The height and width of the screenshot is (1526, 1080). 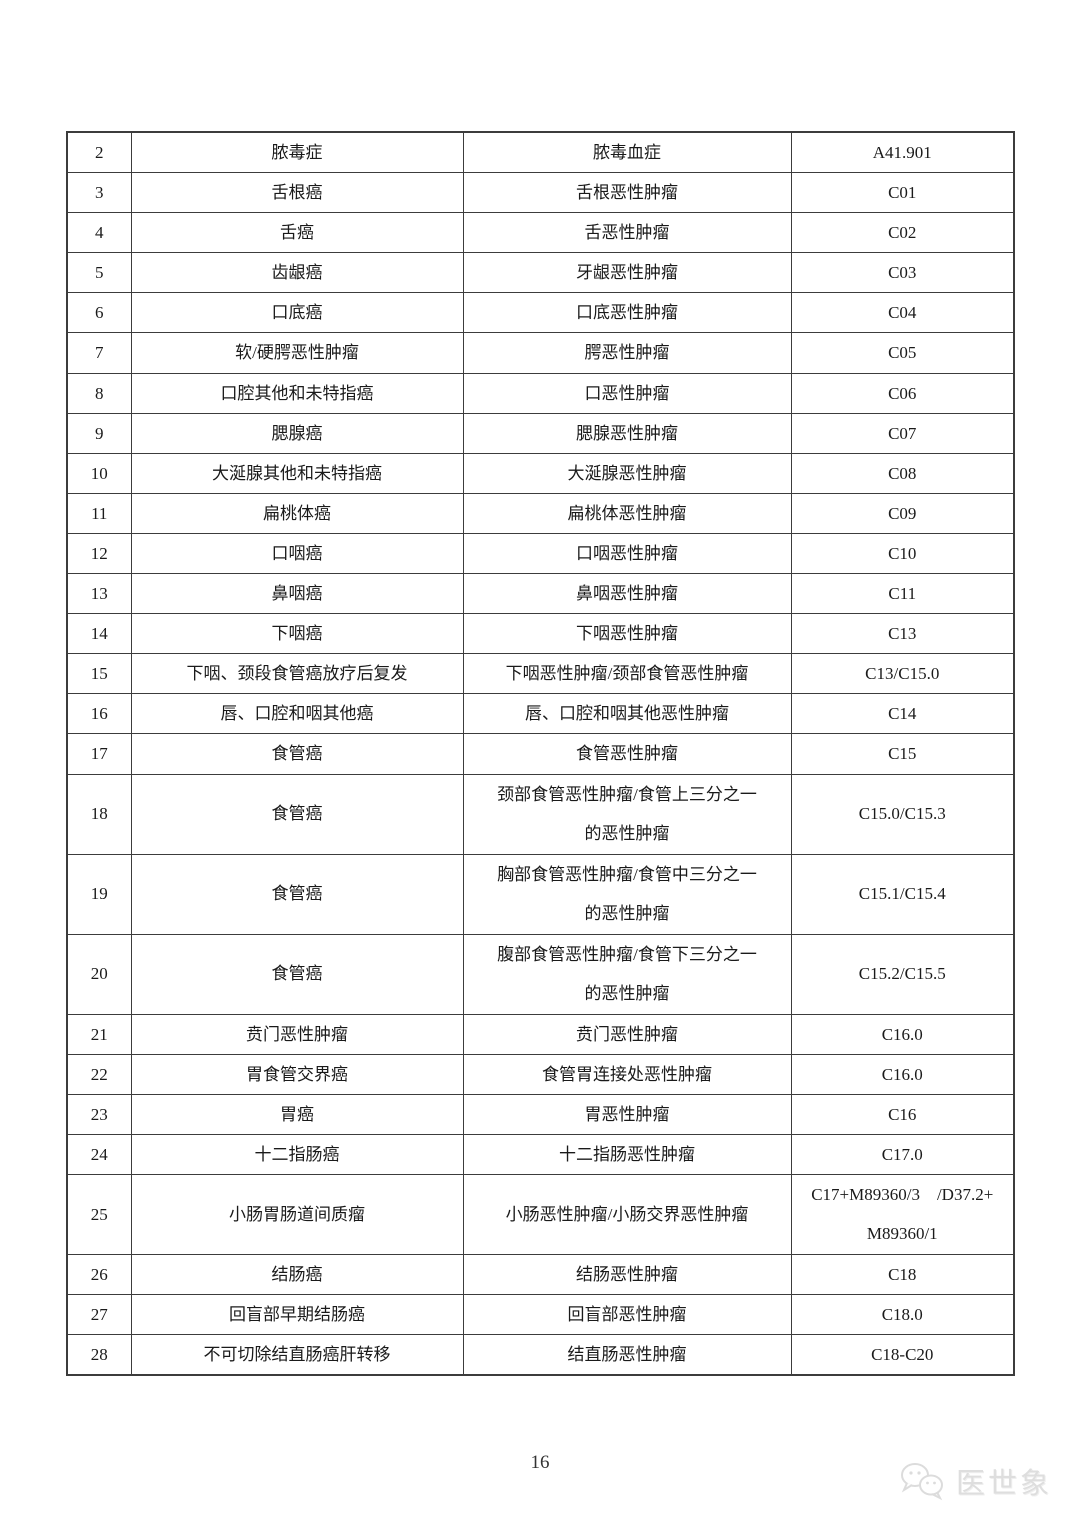 What do you see at coordinates (99, 594) in the screenshot?
I see `cell-row-number: 13` at bounding box center [99, 594].